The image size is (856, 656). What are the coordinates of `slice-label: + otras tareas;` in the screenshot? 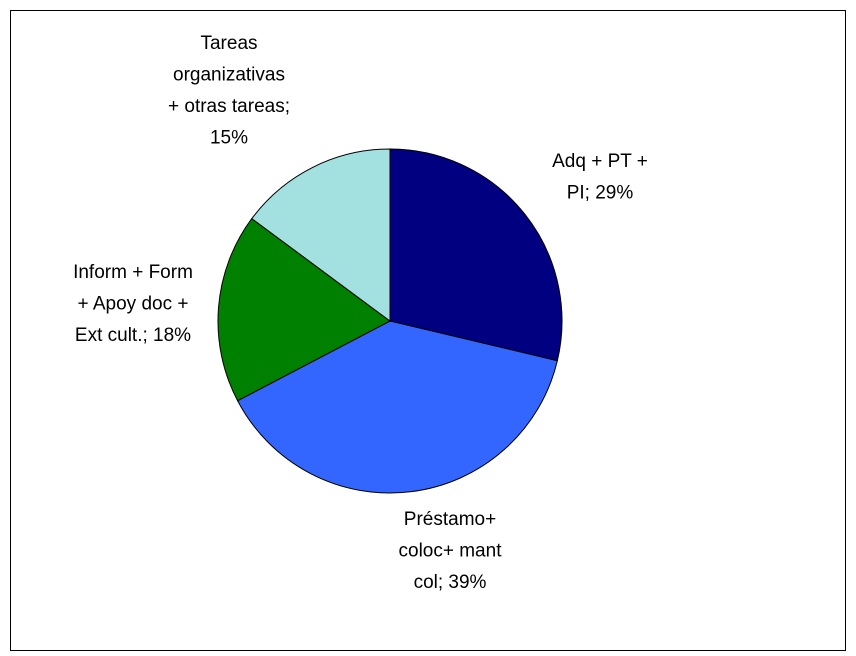 It's located at (229, 106).